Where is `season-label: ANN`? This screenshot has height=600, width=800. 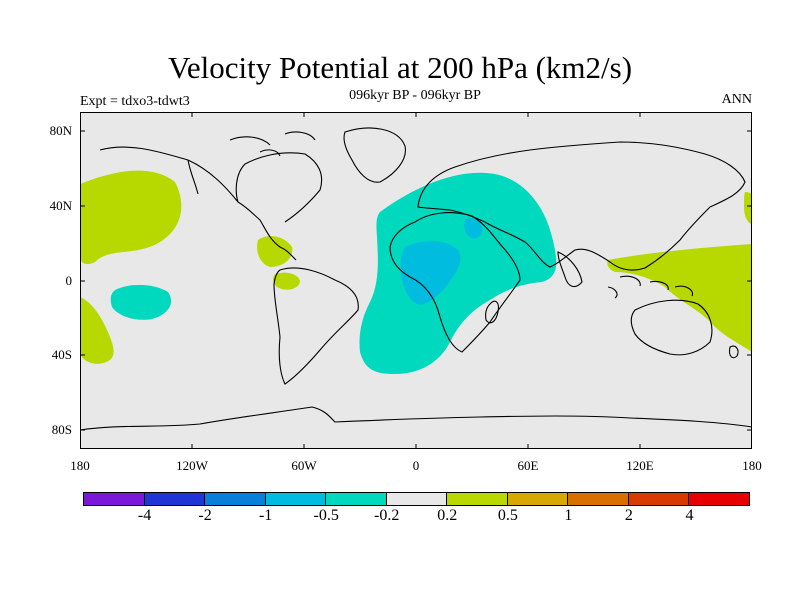 season-label: ANN is located at coordinates (736, 99).